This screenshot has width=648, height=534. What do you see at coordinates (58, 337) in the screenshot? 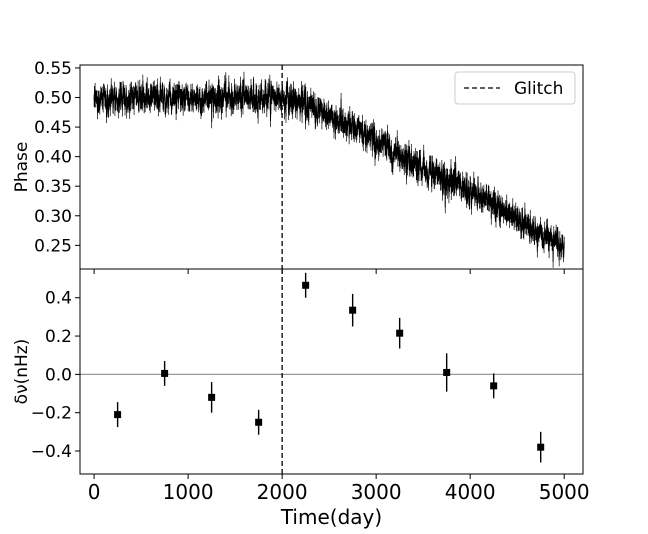
I see `delta-nu-y-tick-label: 0.2` at bounding box center [58, 337].